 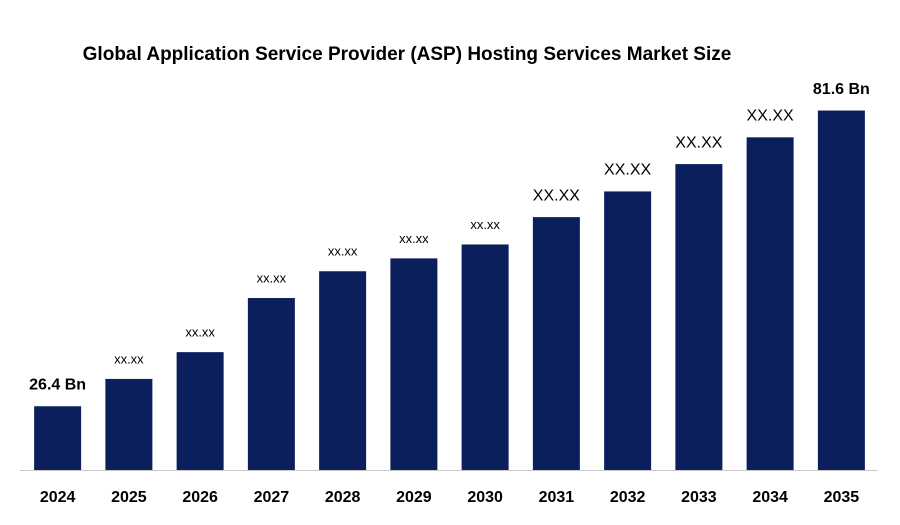 What do you see at coordinates (841, 89) in the screenshot?
I see `value-label: 81.6 Bn` at bounding box center [841, 89].